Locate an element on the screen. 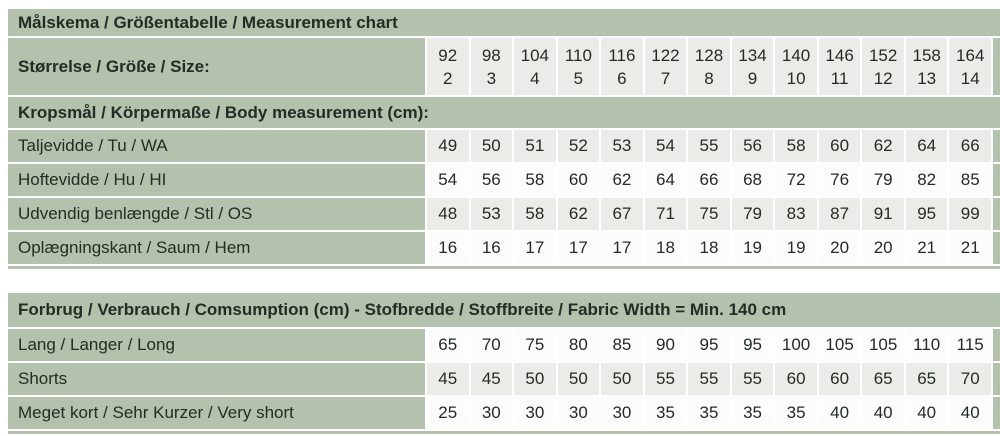  size-col-cell: 128 8 is located at coordinates (709, 66).